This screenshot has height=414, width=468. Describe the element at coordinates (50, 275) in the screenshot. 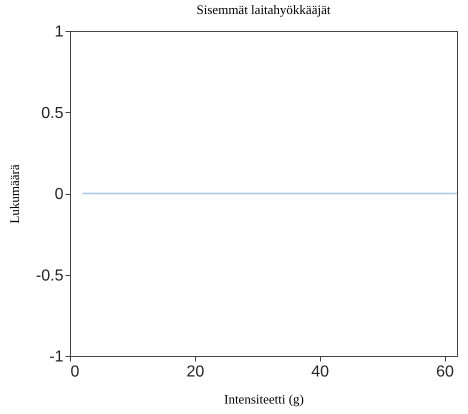

I see `y-tick-label: -0.5` at that location.